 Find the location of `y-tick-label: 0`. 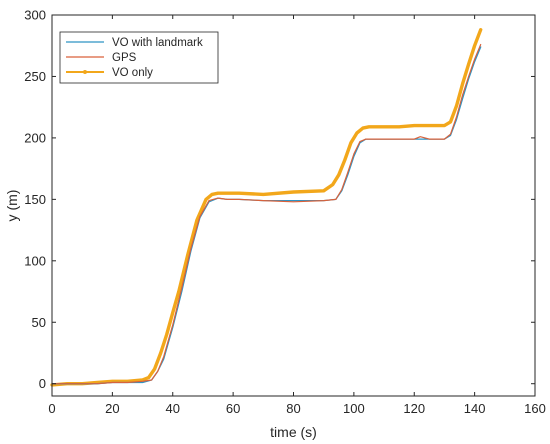

y-tick-label: 0 is located at coordinates (42, 383).